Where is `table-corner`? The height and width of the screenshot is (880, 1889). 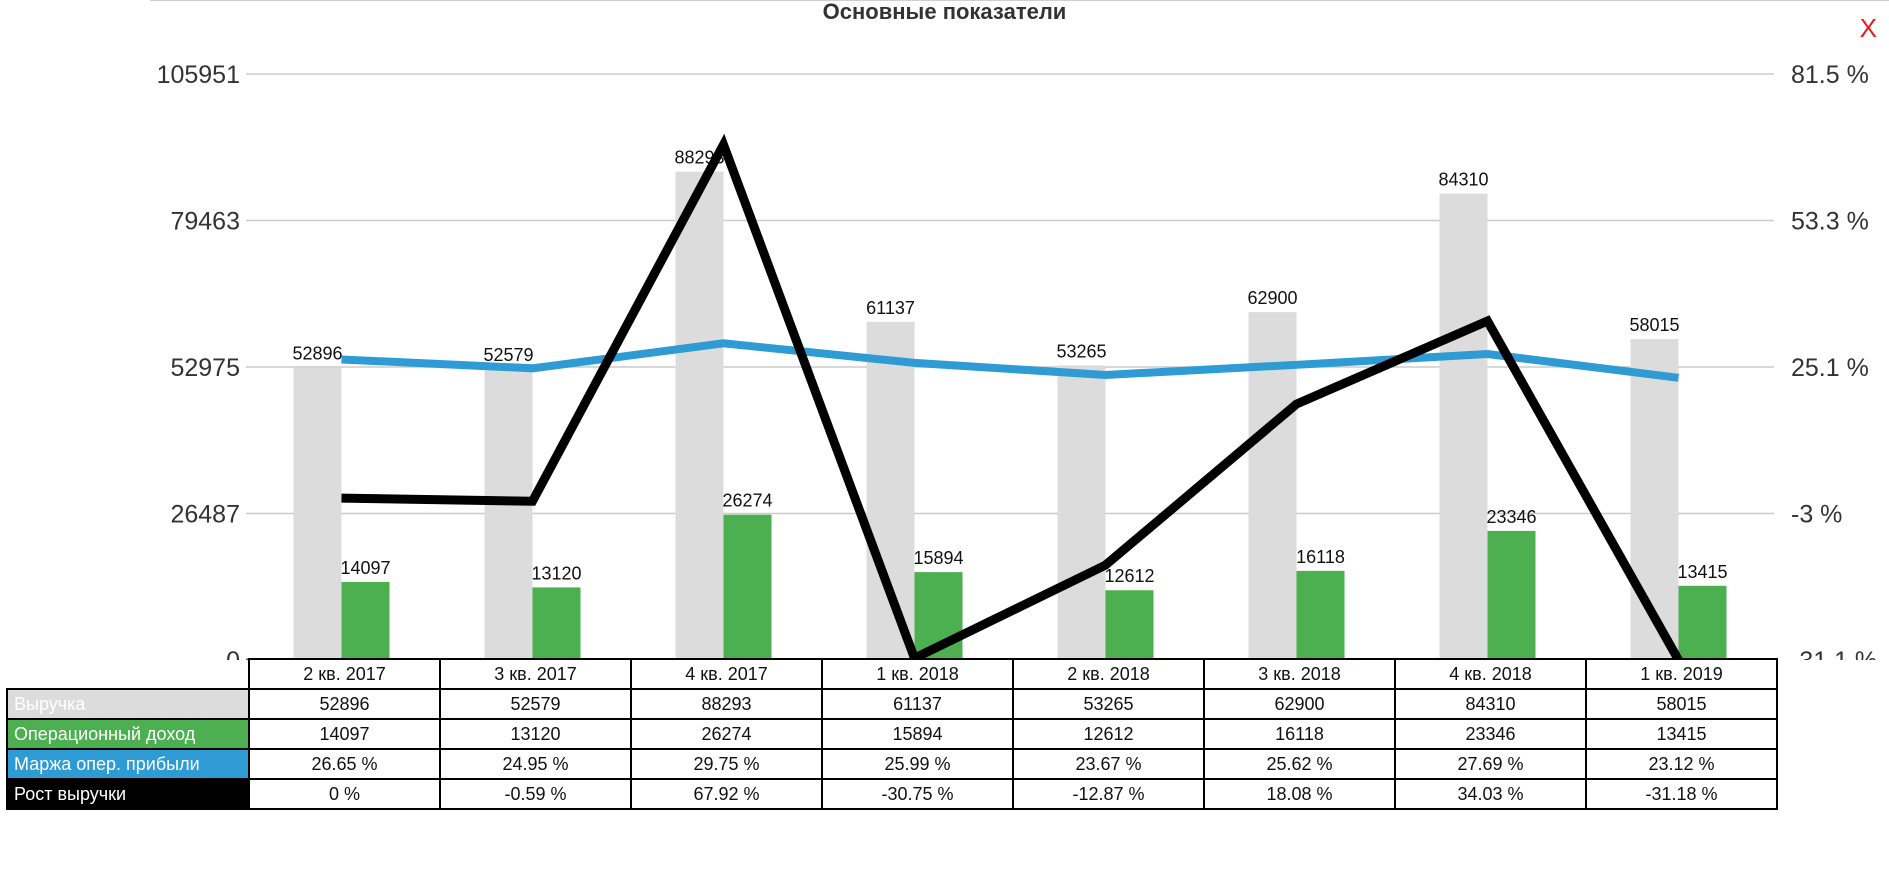 table-corner is located at coordinates (128, 674).